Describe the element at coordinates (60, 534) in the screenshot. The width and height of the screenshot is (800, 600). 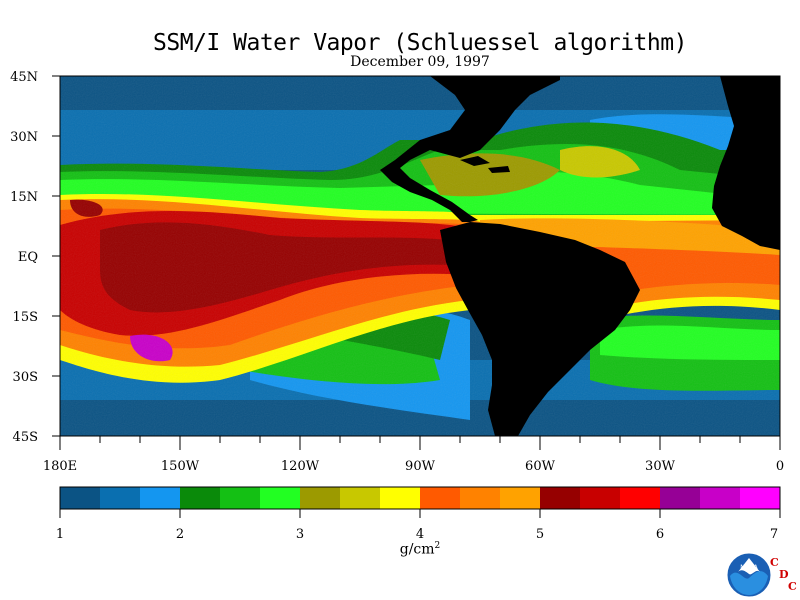
I see `colorbar-tick-label: 1` at that location.